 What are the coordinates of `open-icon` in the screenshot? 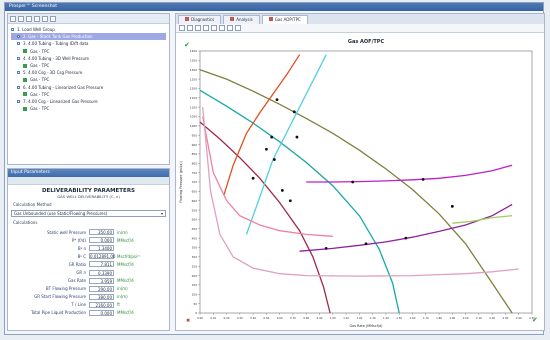 It's located at (21, 18).